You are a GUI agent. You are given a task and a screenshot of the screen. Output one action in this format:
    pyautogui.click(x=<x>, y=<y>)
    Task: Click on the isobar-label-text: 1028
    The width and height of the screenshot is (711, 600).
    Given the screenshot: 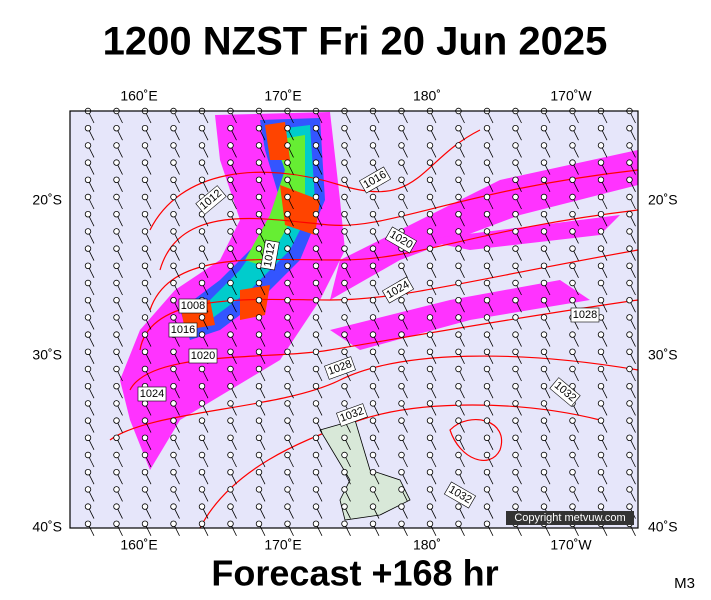 What is the action you would take?
    pyautogui.click(x=585, y=315)
    